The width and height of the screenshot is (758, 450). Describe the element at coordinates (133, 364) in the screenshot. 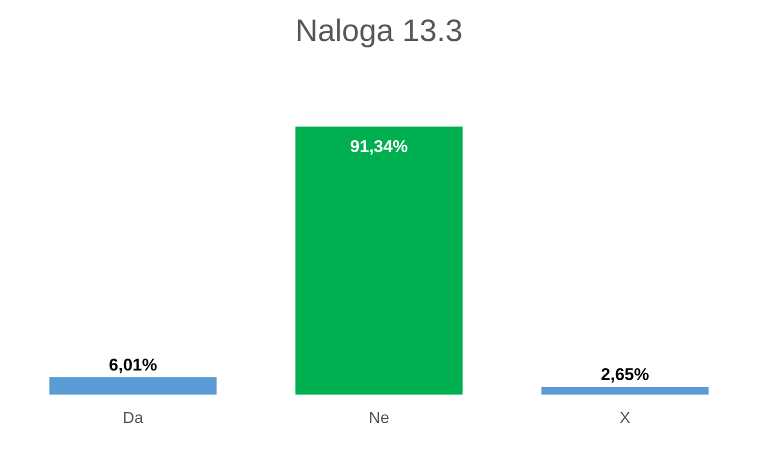

I see `data-label: 6,01%` at that location.